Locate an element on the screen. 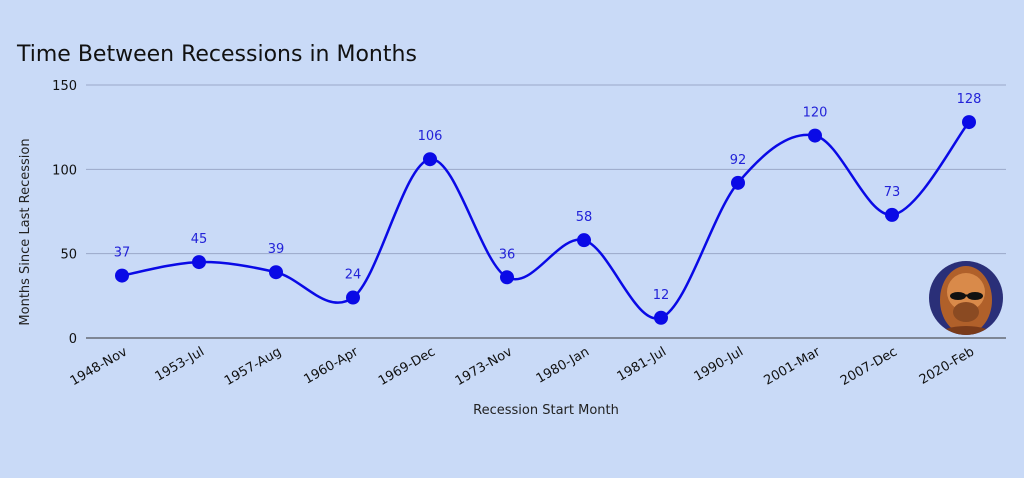  x-tick-label: 1948-Nov is located at coordinates (99, 366).